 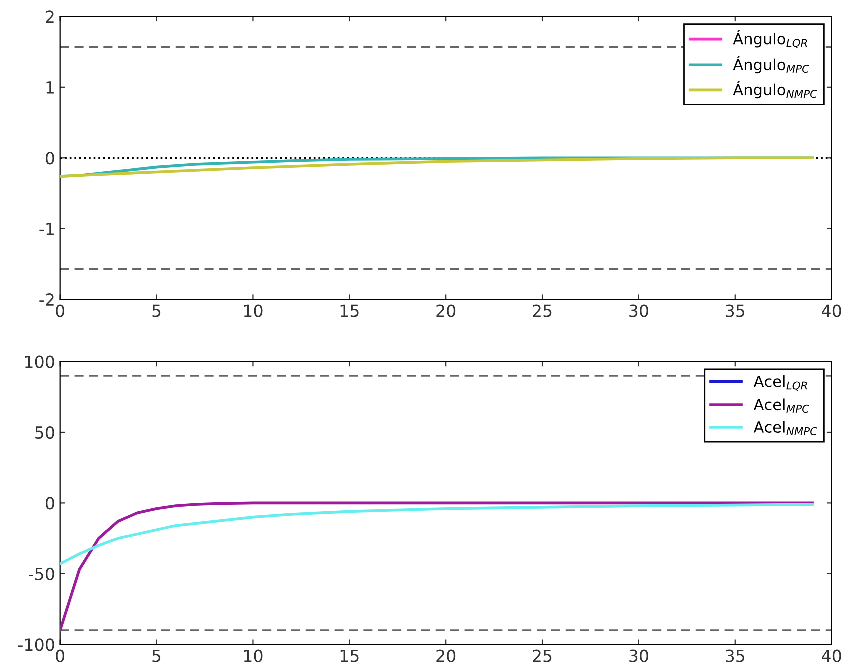 I want to click on legend-label: Ángulo$_{MPC}$, so click(x=771, y=65).